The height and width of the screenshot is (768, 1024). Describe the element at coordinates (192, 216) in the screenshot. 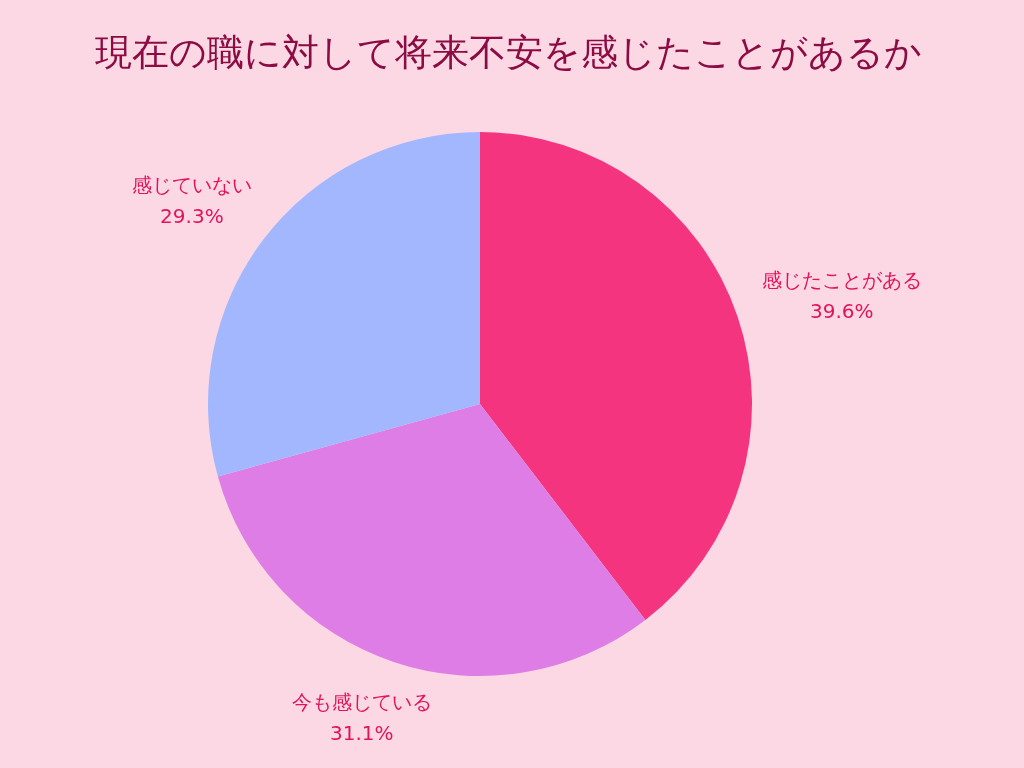

I see `data-label: 29.3%` at that location.